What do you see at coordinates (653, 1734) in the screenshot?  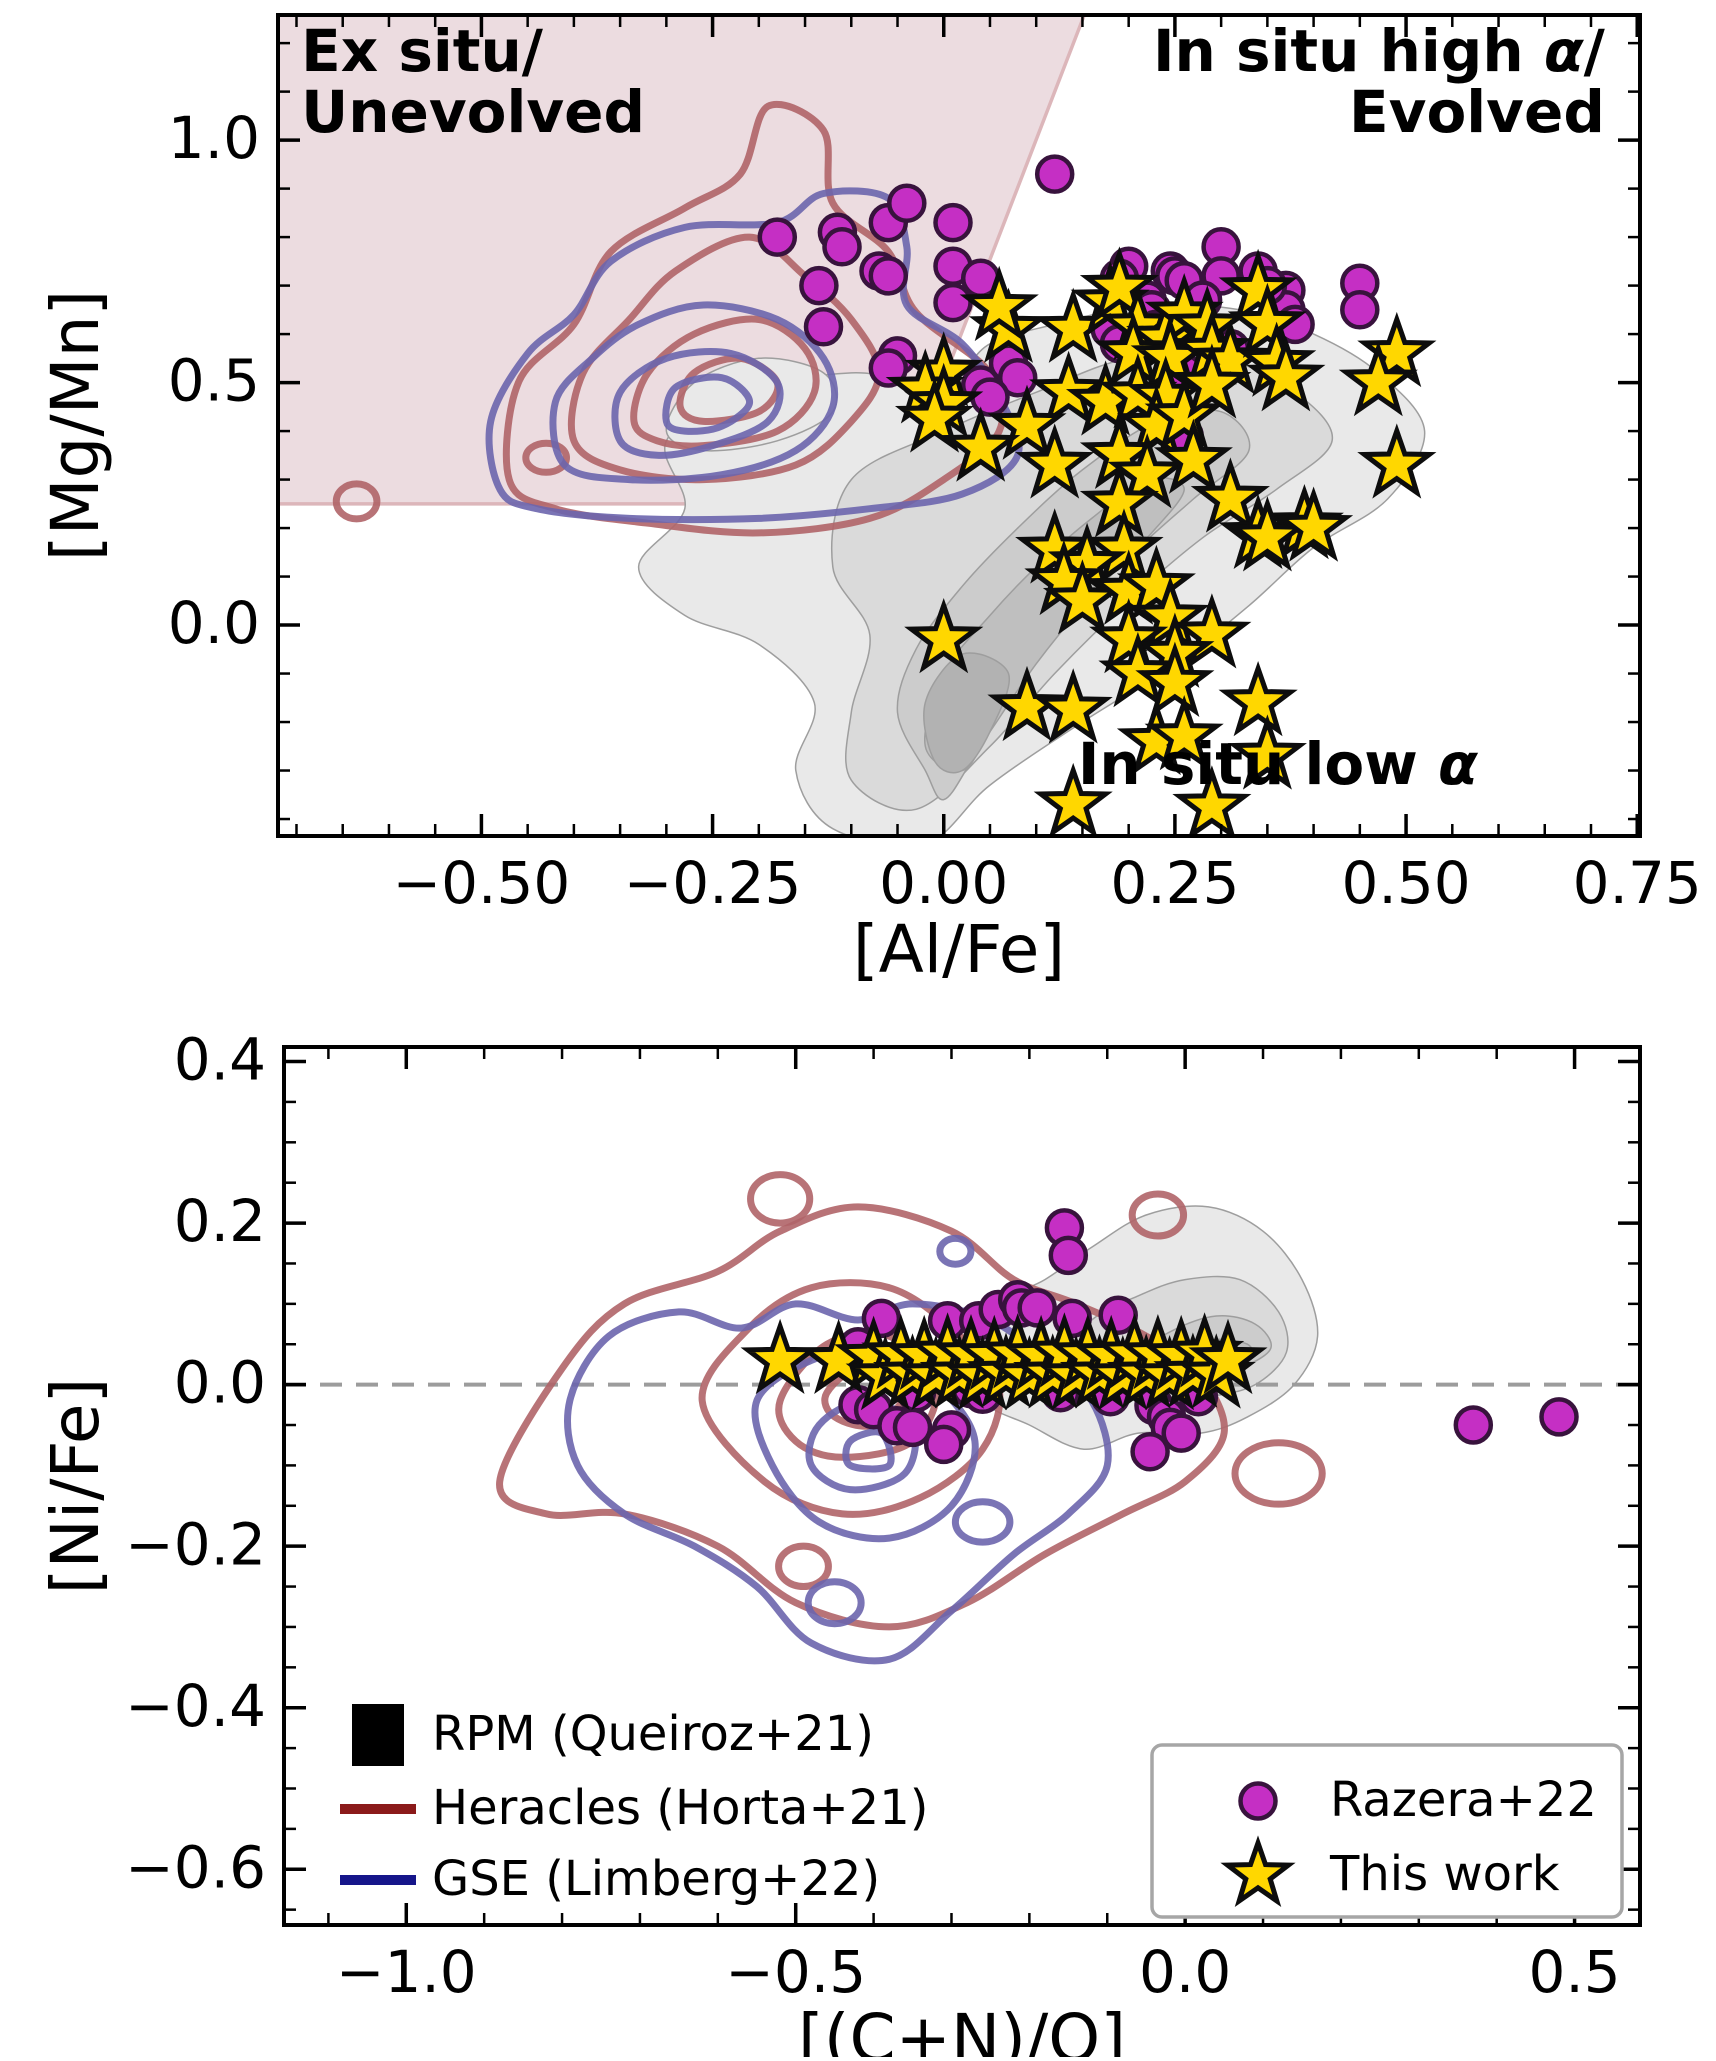 I see `legend-label: RPM (Queiroz+21)` at bounding box center [653, 1734].